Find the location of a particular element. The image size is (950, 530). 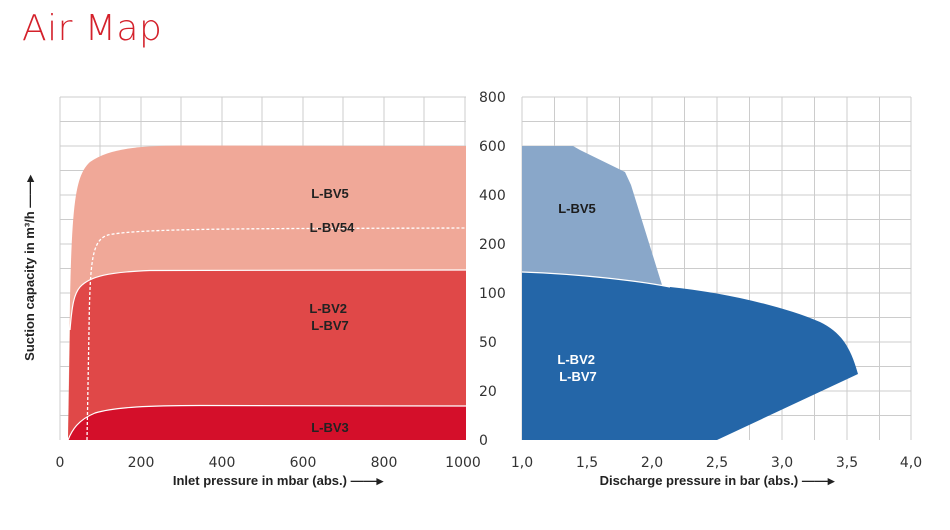

area-right-l-bv2-l-bv7 is located at coordinates (690, 356).